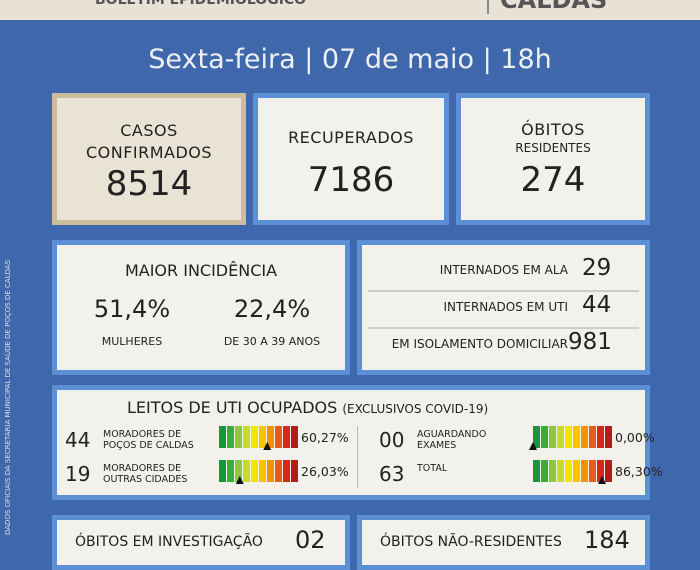 The height and width of the screenshot is (570, 700). Describe the element at coordinates (149, 184) in the screenshot. I see `card-value: 8514` at that location.